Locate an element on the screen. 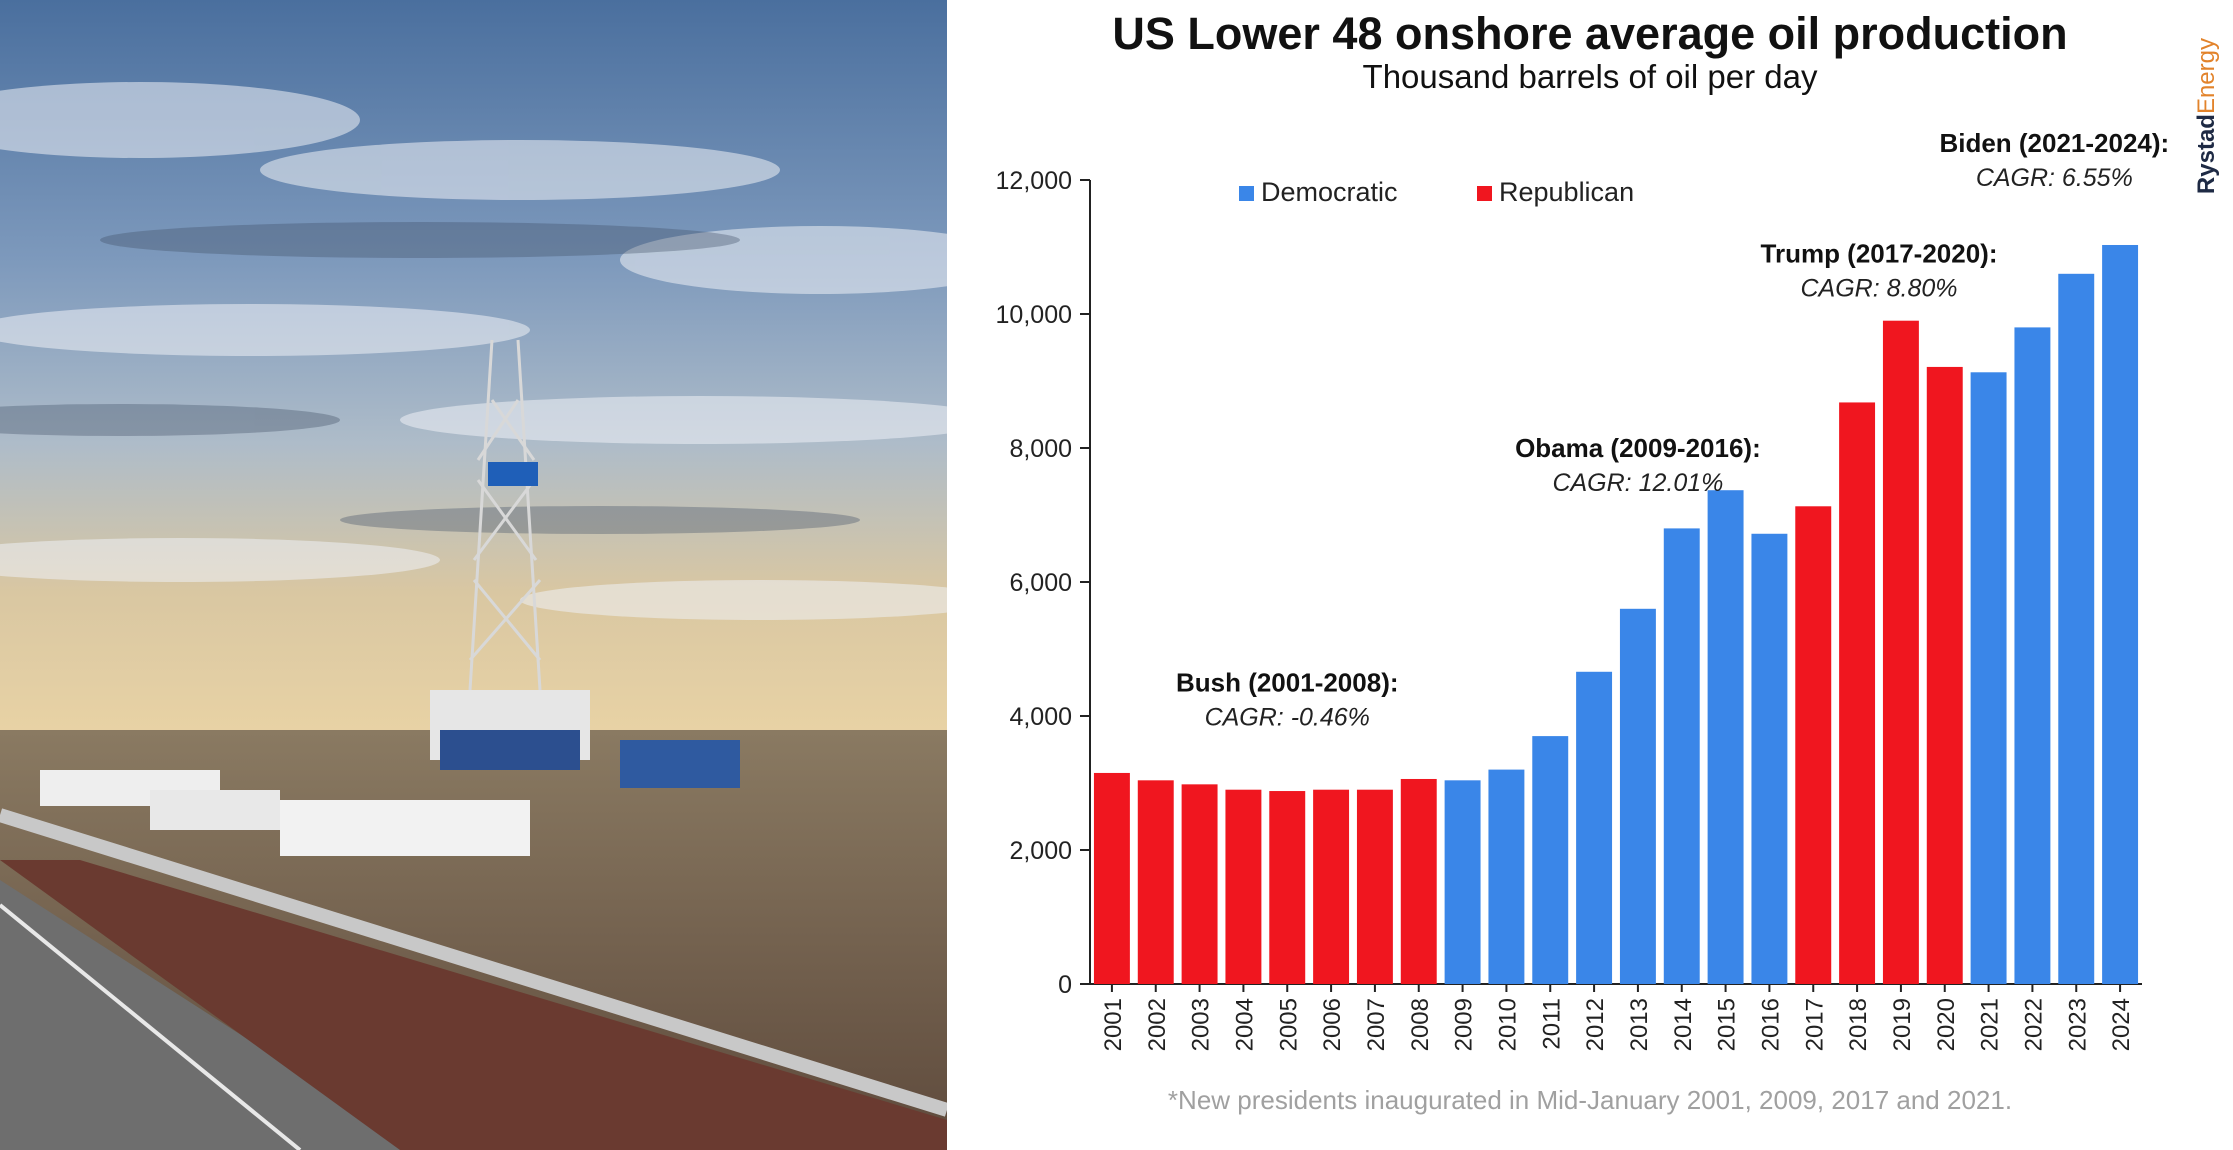 The height and width of the screenshot is (1150, 2233). bar-2014 is located at coordinates (1681, 756).